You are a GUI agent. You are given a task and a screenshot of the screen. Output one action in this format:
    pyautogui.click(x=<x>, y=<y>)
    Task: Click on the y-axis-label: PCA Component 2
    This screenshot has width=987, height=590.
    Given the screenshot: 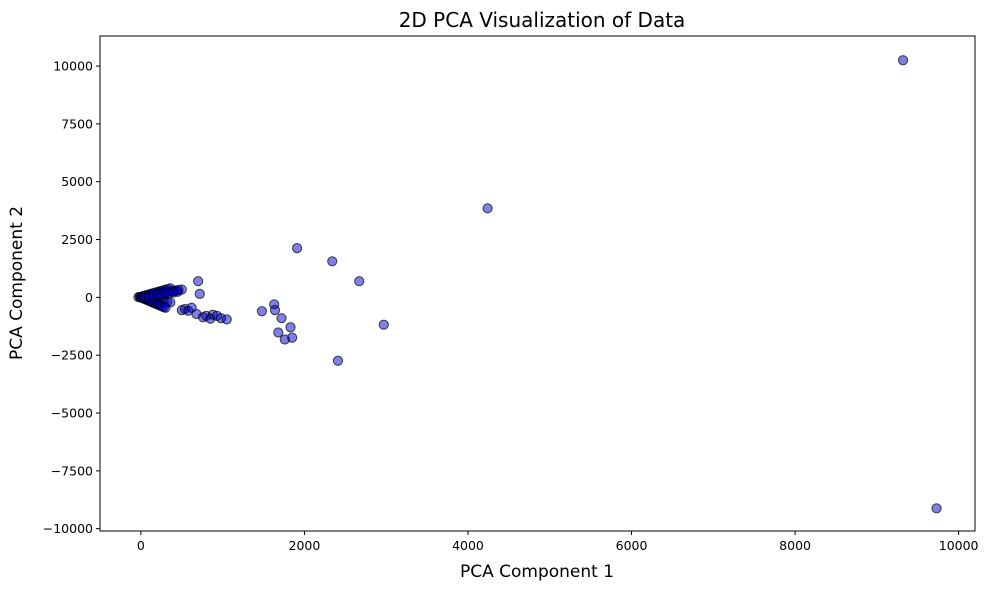 What is the action you would take?
    pyautogui.click(x=17, y=283)
    